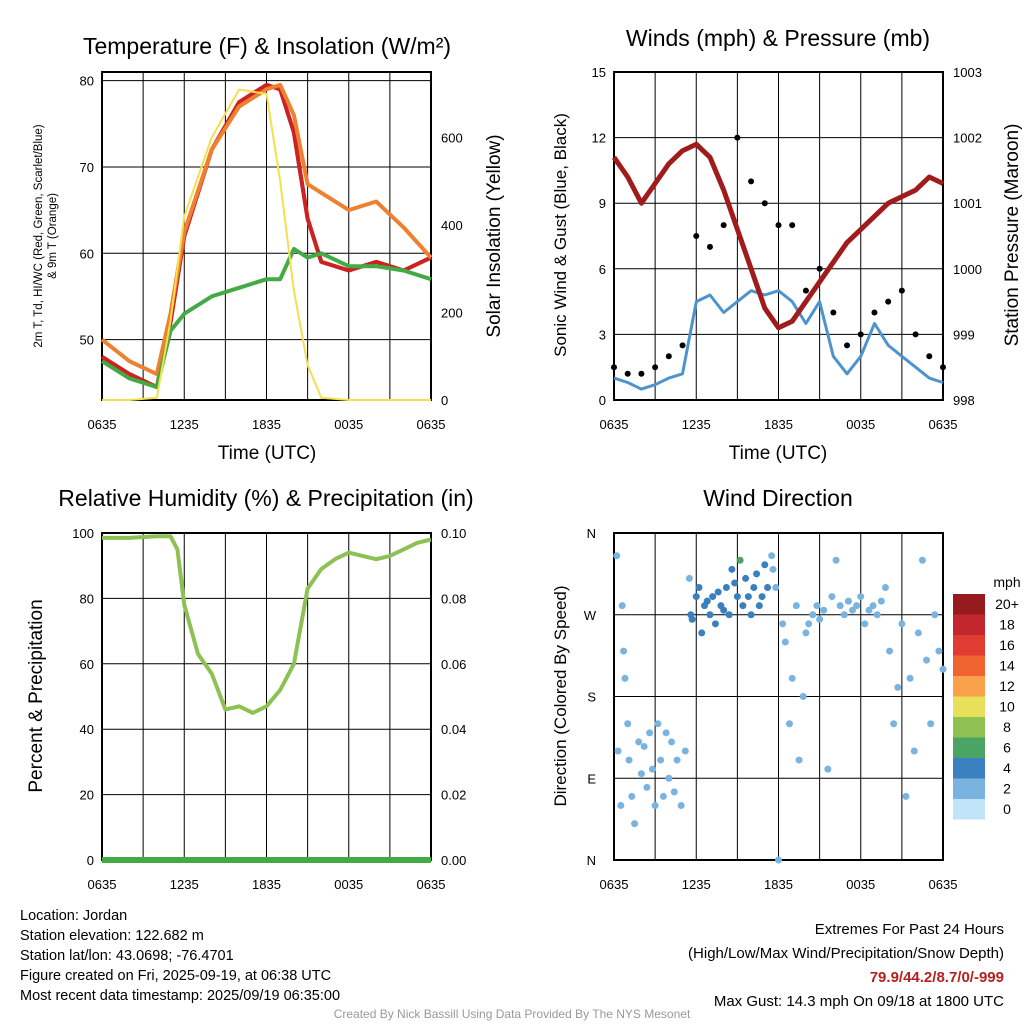 Image resolution: width=1024 pixels, height=1024 pixels. What do you see at coordinates (267, 453) in the screenshot?
I see `temp-xlabel: Time (UTC)` at bounding box center [267, 453].